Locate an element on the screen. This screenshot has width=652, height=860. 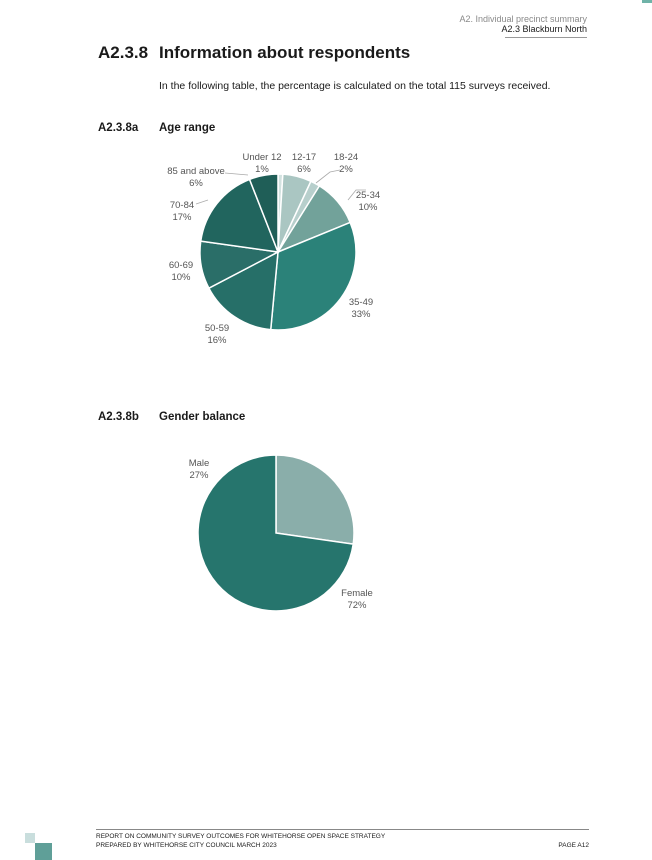
leader-line-85-and-above is located at coordinates (236, 174).